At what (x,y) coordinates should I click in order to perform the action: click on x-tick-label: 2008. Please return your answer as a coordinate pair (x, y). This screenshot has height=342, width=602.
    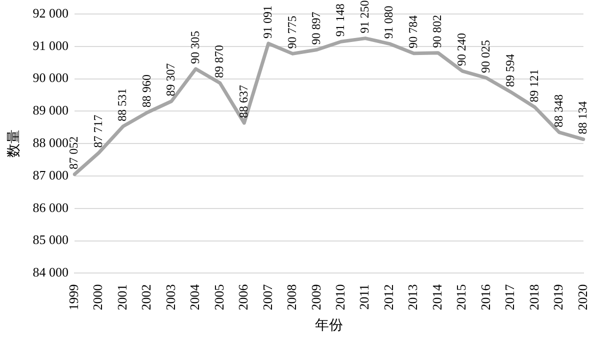
    Looking at the image, I should click on (292, 297).